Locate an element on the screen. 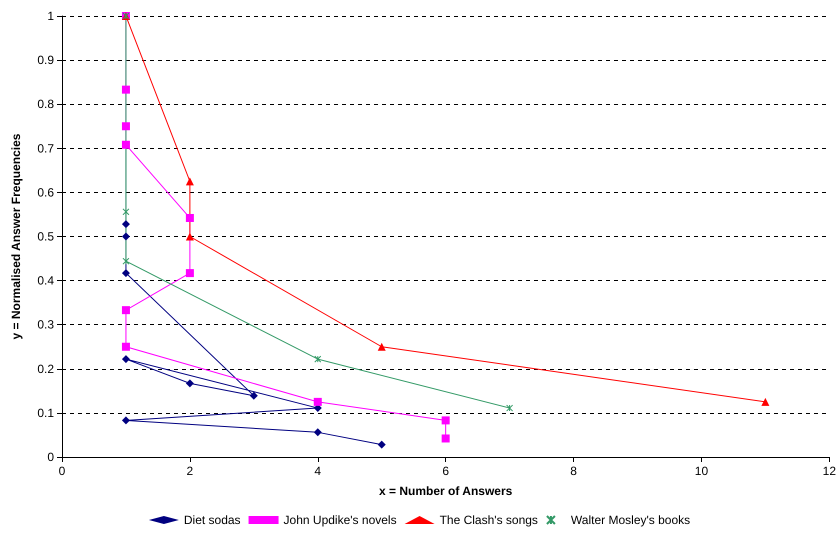 Image resolution: width=839 pixels, height=533 pixels. legend-label: John Updike's novels is located at coordinates (340, 520).